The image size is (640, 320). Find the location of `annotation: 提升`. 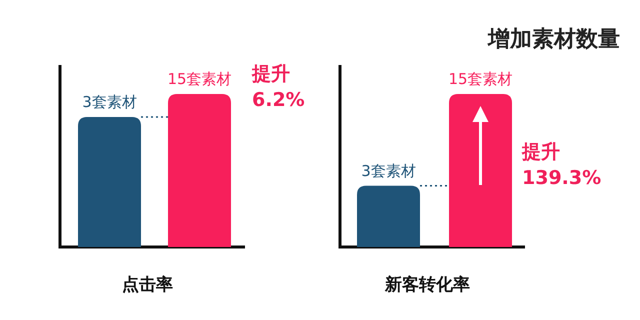

annotation: 提升 is located at coordinates (540, 152).